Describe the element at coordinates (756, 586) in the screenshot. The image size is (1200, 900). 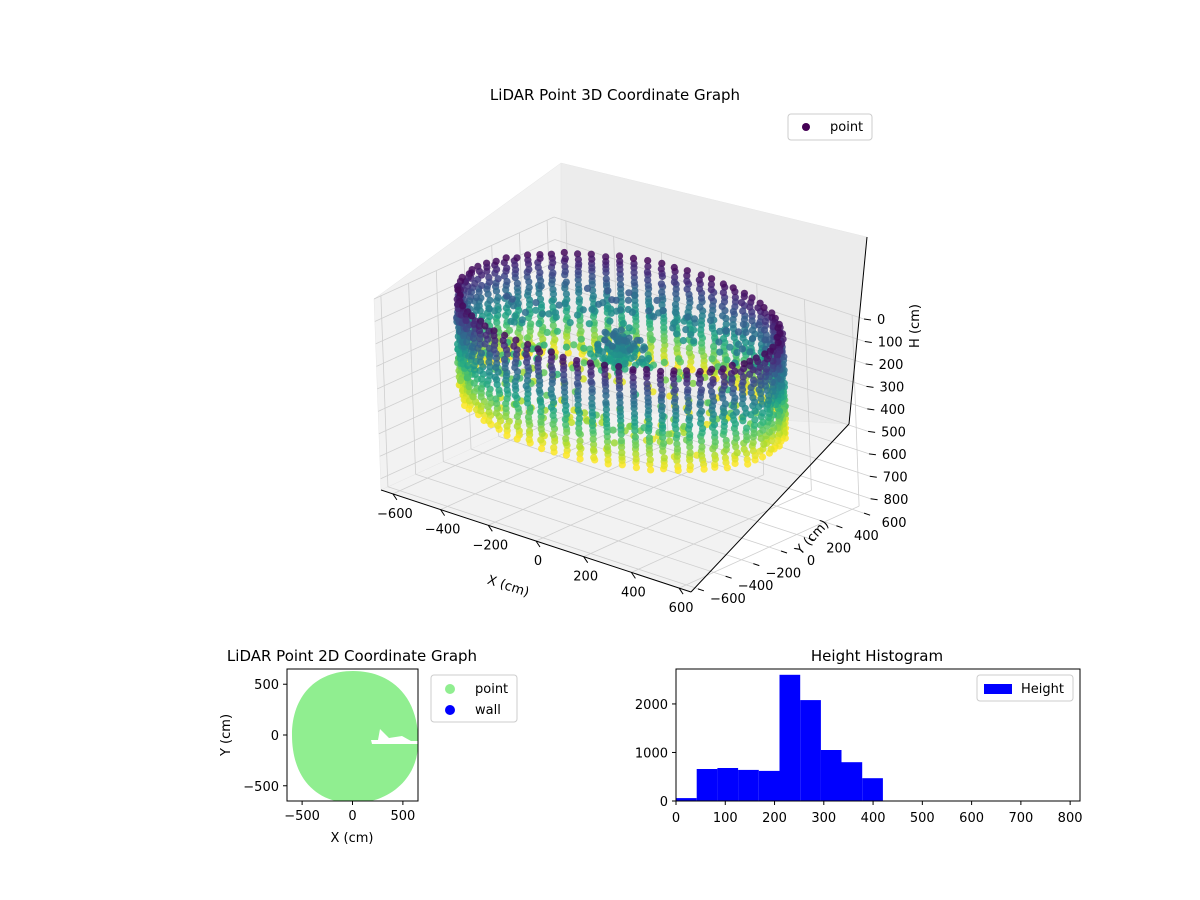
I see `y-tick-label-3d: −400` at that location.